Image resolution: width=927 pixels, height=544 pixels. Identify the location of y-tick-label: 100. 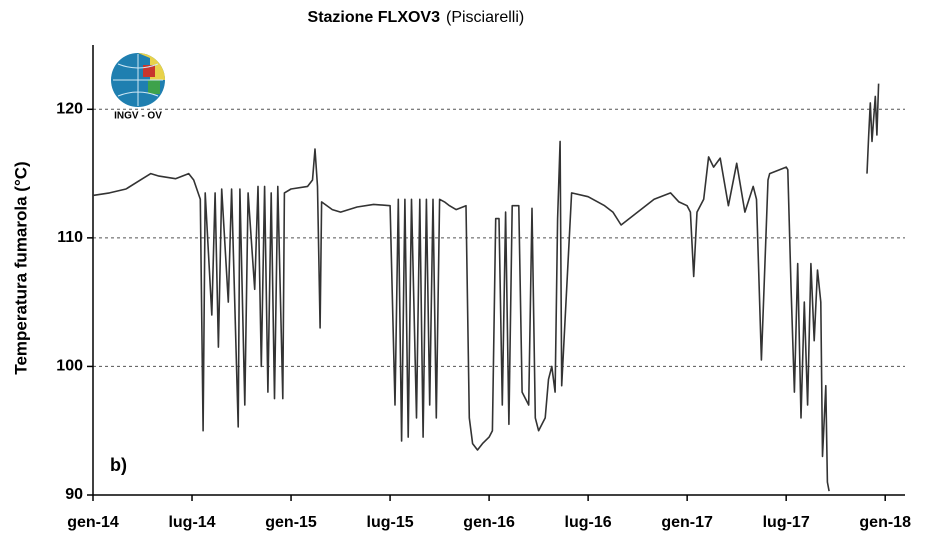
(69, 366).